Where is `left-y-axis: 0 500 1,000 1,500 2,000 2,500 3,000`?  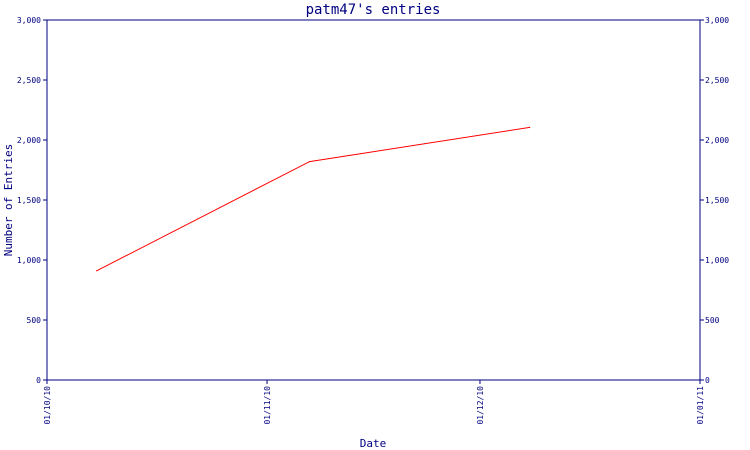 left-y-axis: 0 500 1,000 1,500 2,000 2,500 3,000 is located at coordinates (32, 200).